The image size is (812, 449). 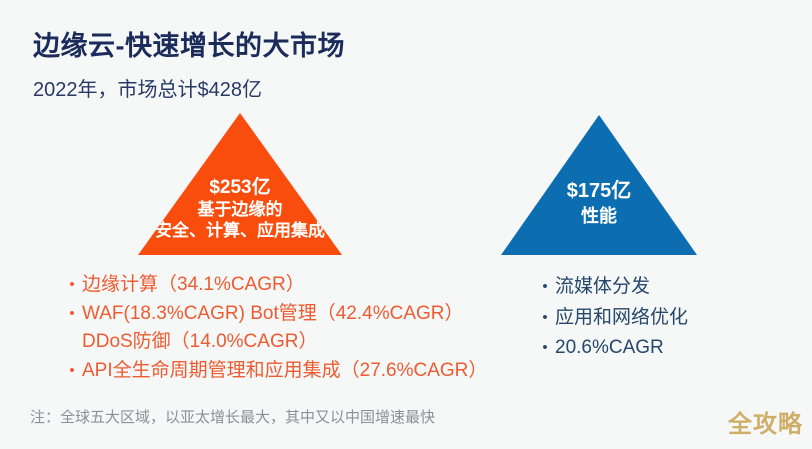 I want to click on page-title: 边缘云-快速增长的大市场, so click(x=189, y=46).